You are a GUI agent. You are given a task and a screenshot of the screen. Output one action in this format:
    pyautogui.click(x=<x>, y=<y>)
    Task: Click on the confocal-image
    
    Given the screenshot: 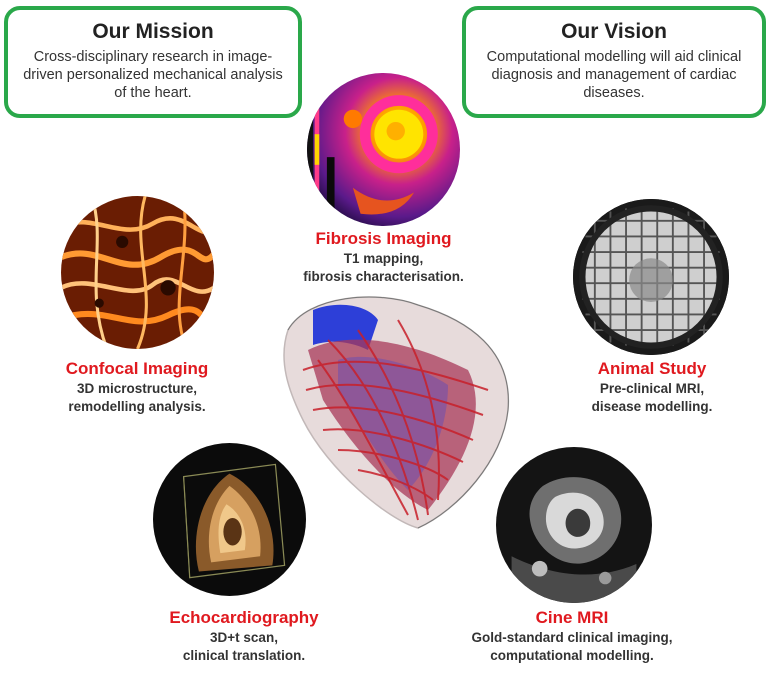 What is the action you would take?
    pyautogui.click(x=137, y=272)
    